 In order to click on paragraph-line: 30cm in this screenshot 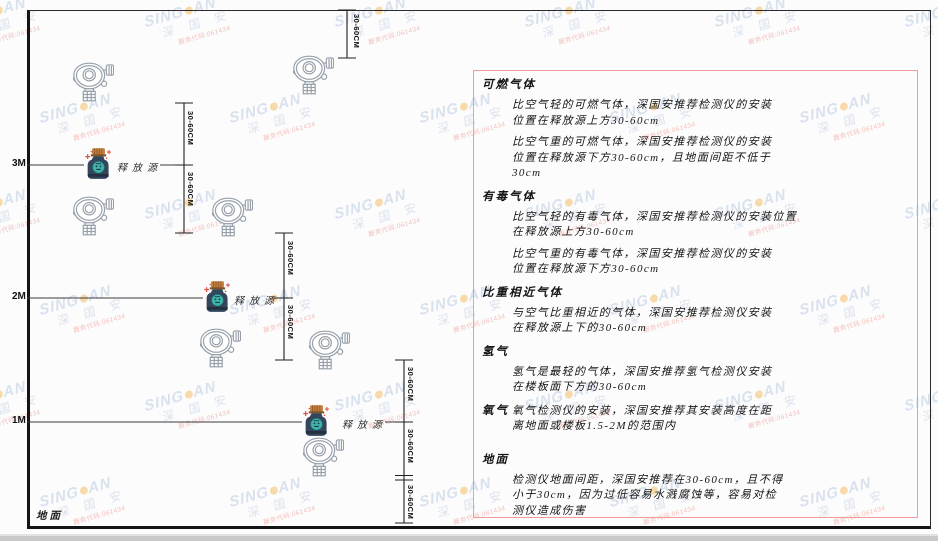, I will do `click(527, 173)`.